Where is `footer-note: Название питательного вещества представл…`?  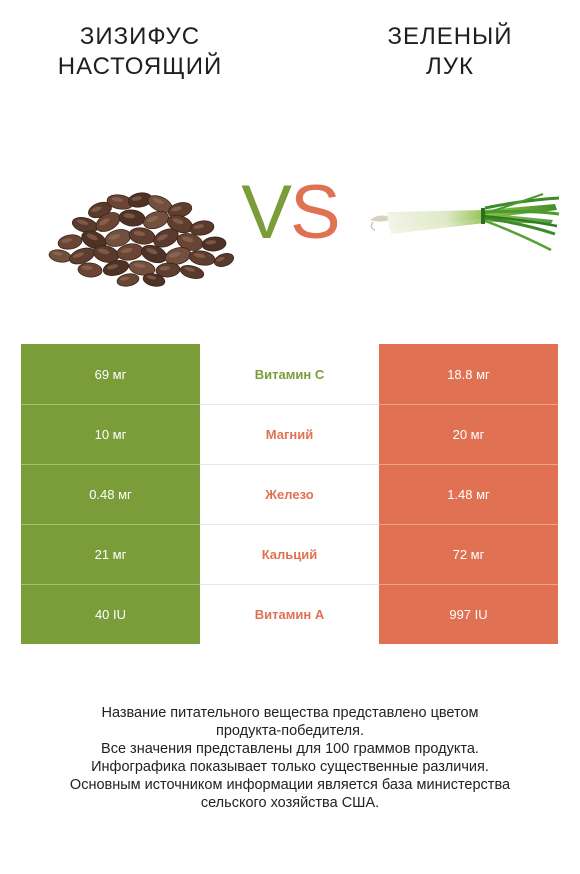
footer-note: Название питательного вещества представл… is located at coordinates (290, 758).